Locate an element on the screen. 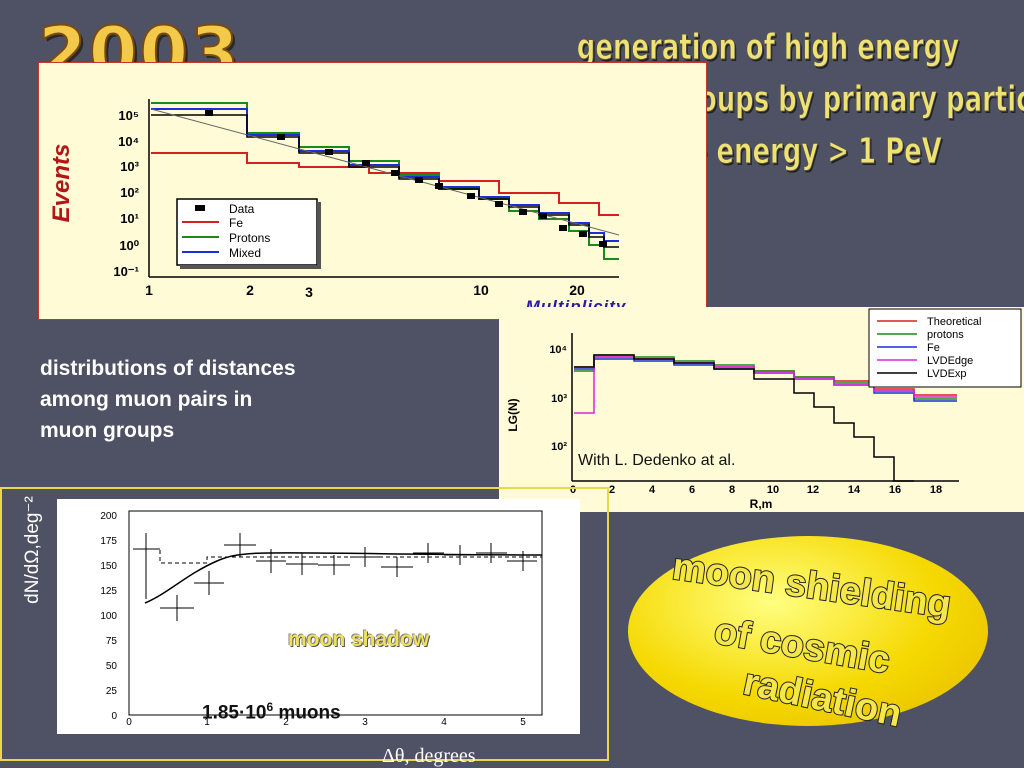 The width and height of the screenshot is (1024, 768). chart3-ytick: 25 is located at coordinates (112, 691).